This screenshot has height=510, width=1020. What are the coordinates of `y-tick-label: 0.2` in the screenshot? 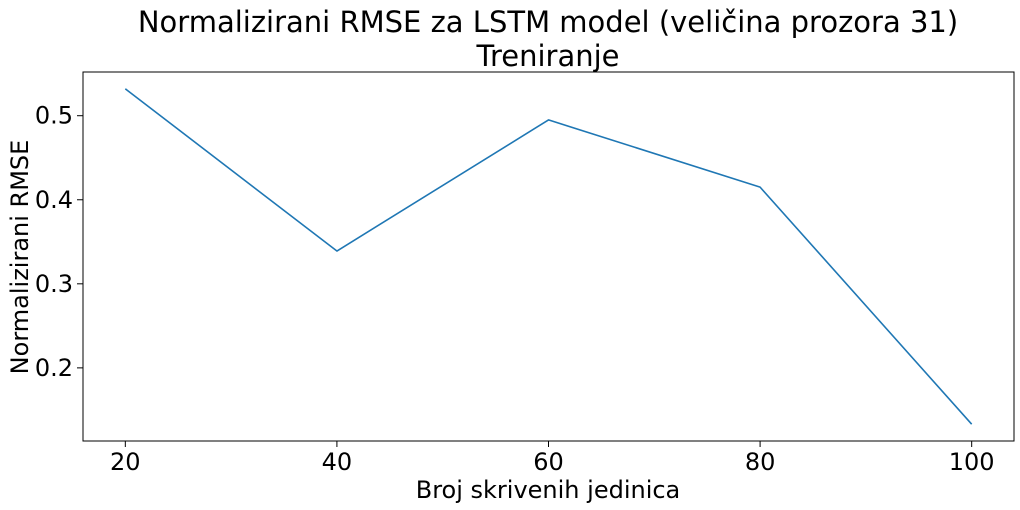 It's located at (54, 368).